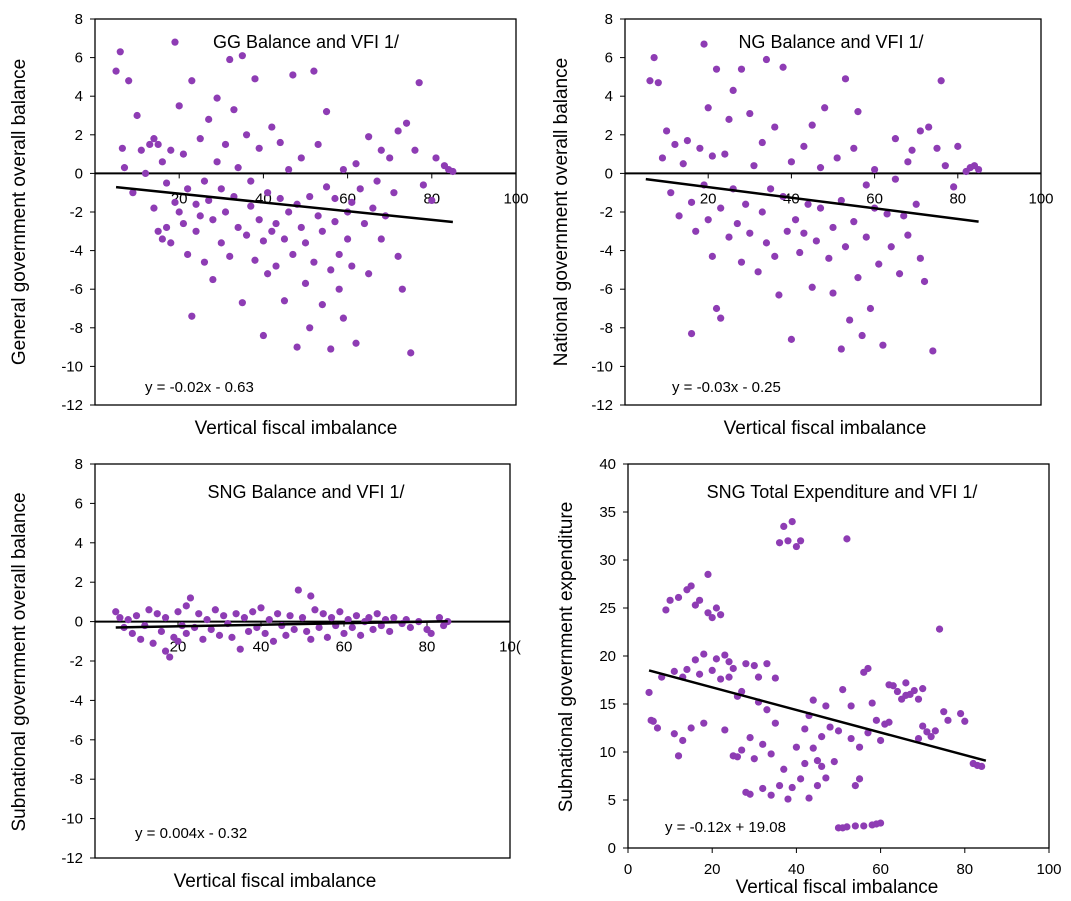 The image size is (1071, 901). Describe the element at coordinates (812, 200) in the screenshot. I see `trendline` at that location.